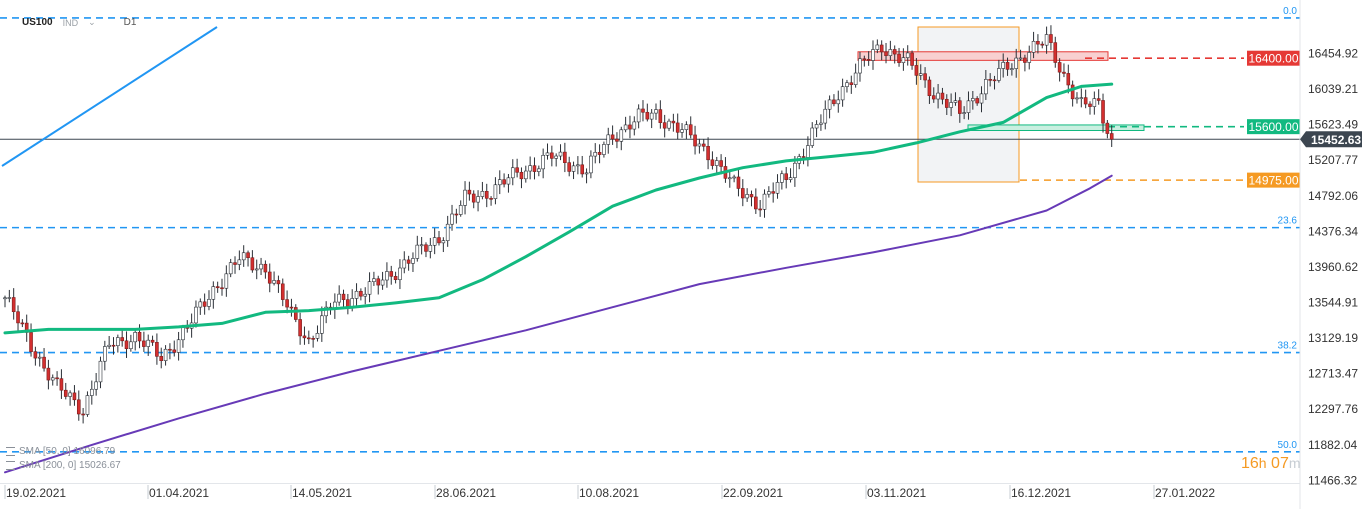 This screenshot has width=1368, height=509. Describe the element at coordinates (1333, 302) in the screenshot. I see `price-tick-label: 13544.91` at that location.